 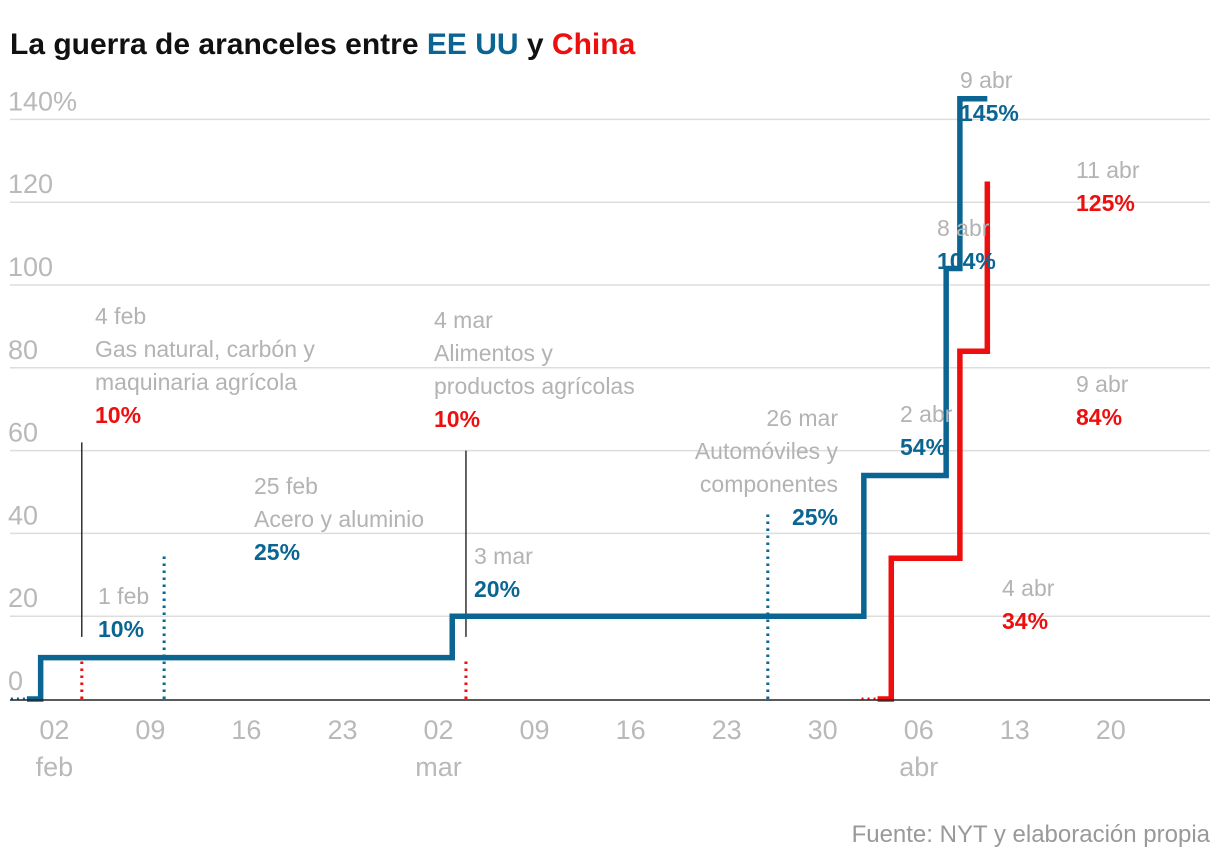 I want to click on annotation-china-apr4: 4 abr 34%, so click(x=1028, y=604).